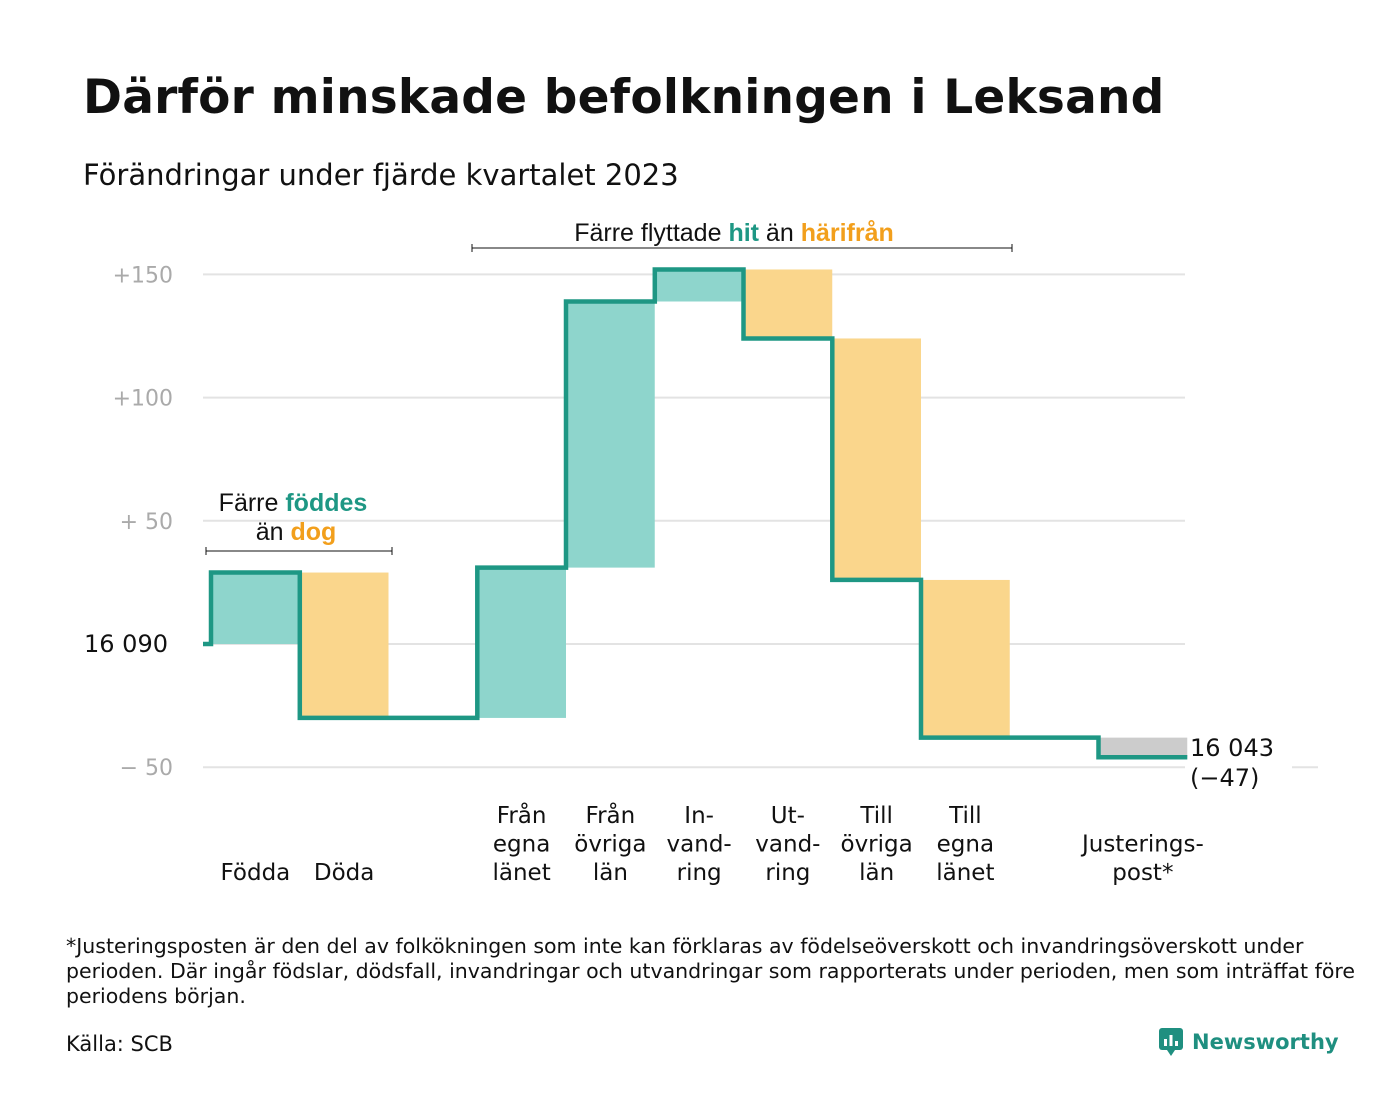 The height and width of the screenshot is (1120, 1400). Describe the element at coordinates (743, 233) in the screenshot. I see `annotation-part: hit` at that location.